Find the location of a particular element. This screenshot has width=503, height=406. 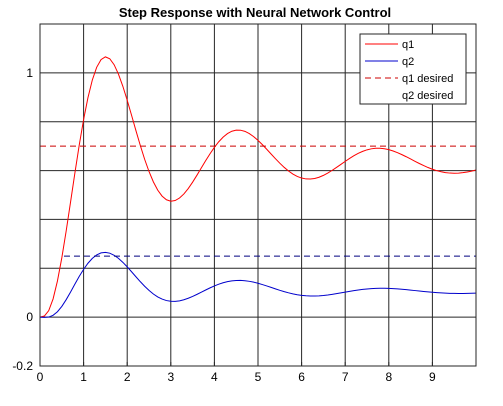

legend-label: q2 desired is located at coordinates (427, 96).